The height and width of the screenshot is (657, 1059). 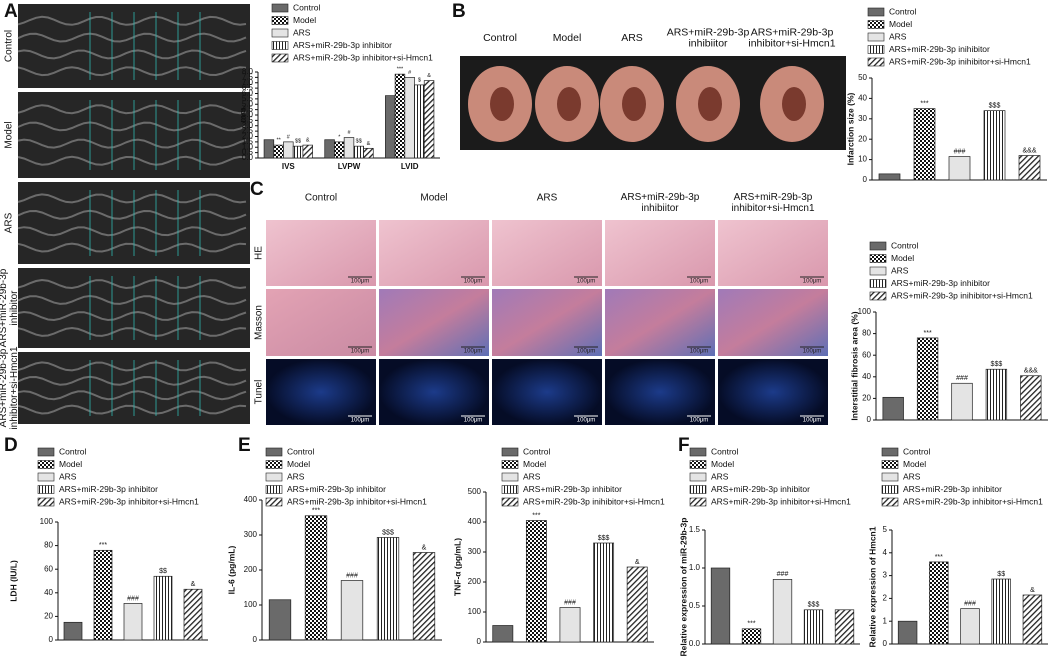 What do you see at coordinates (9, 46) in the screenshot?
I see `image-label: Control` at bounding box center [9, 46].